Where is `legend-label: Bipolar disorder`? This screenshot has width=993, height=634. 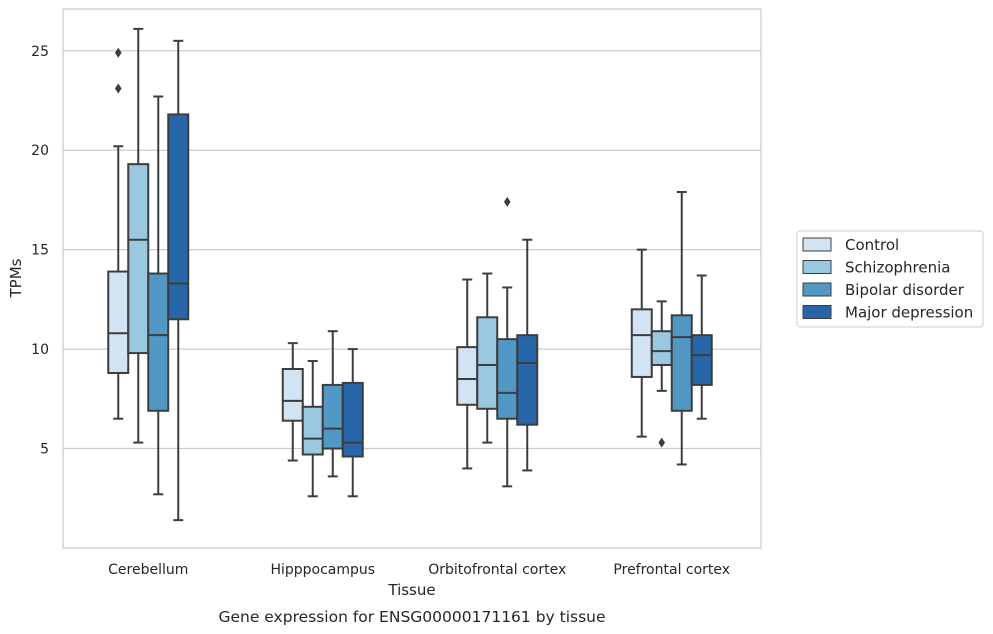
legend-label: Bipolar disorder is located at coordinates (905, 290).